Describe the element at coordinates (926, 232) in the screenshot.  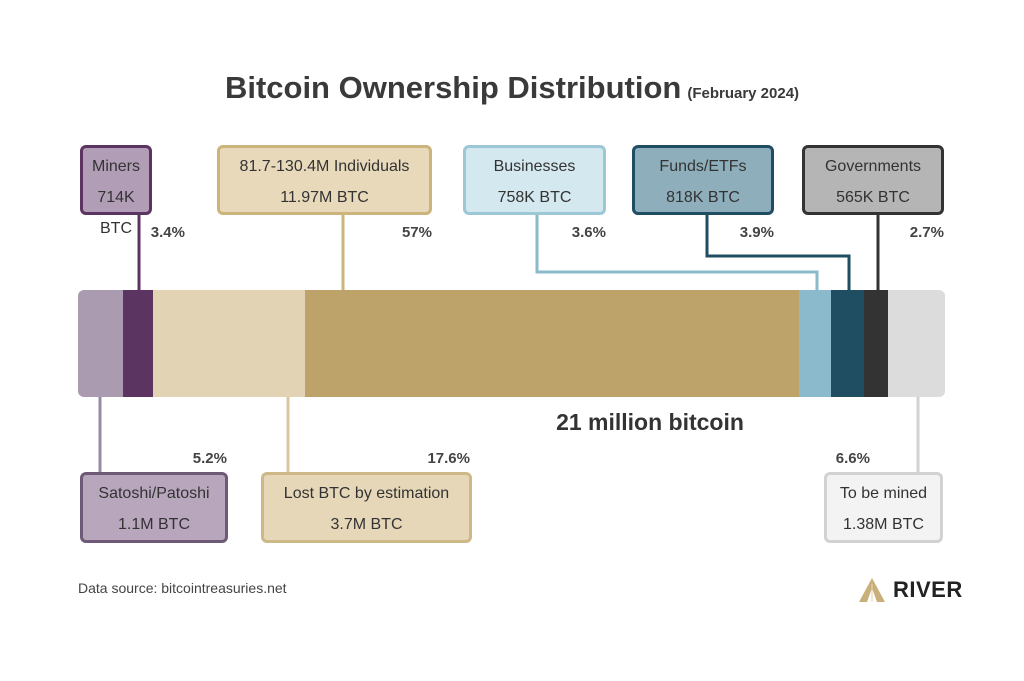
I see `percent-label: 2.7%` at that location.